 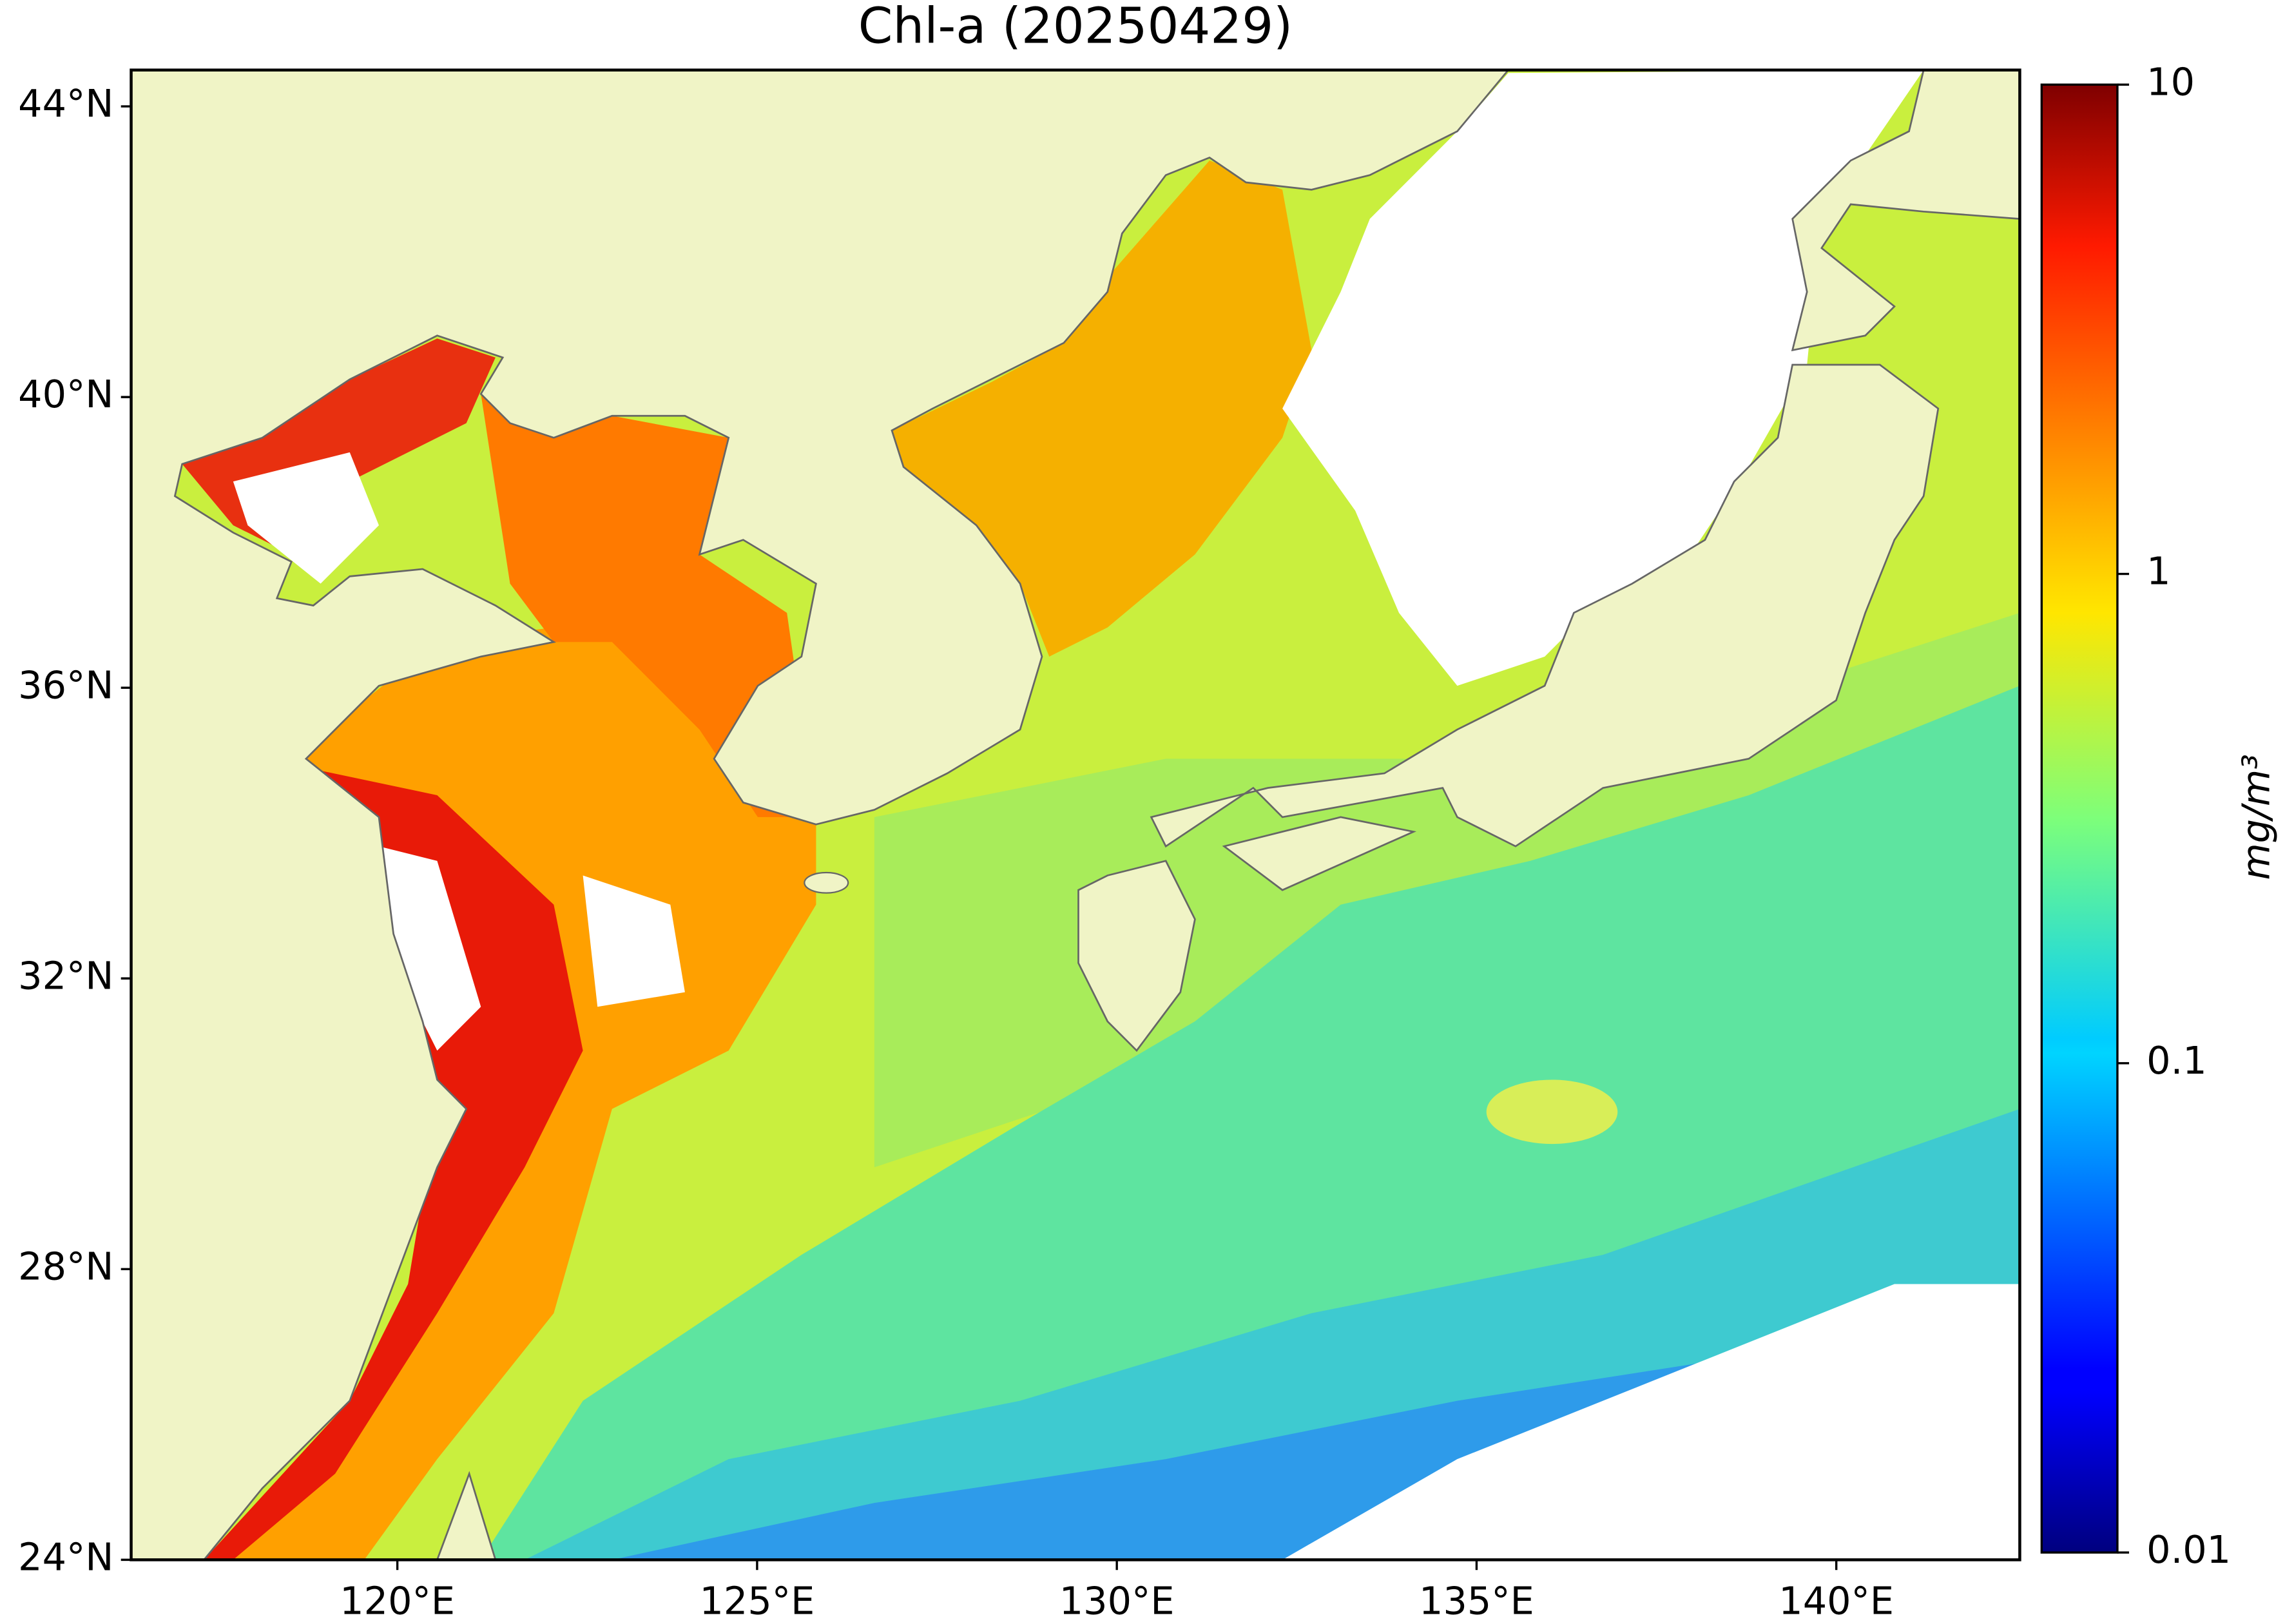 What do you see at coordinates (65, 394) in the screenshot?
I see `y-tick-label: 40°N` at bounding box center [65, 394].